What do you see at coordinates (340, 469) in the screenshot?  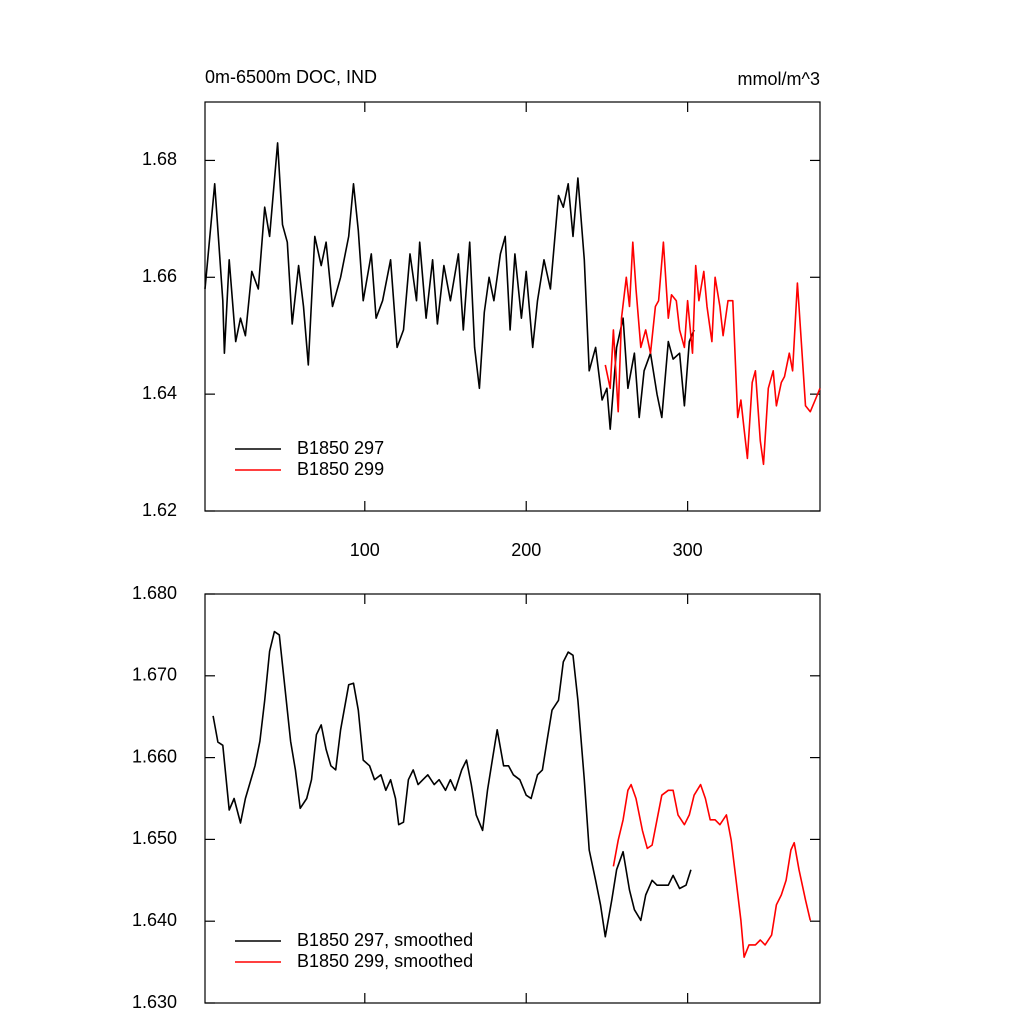 I see `legend-label: B1850 299` at bounding box center [340, 469].